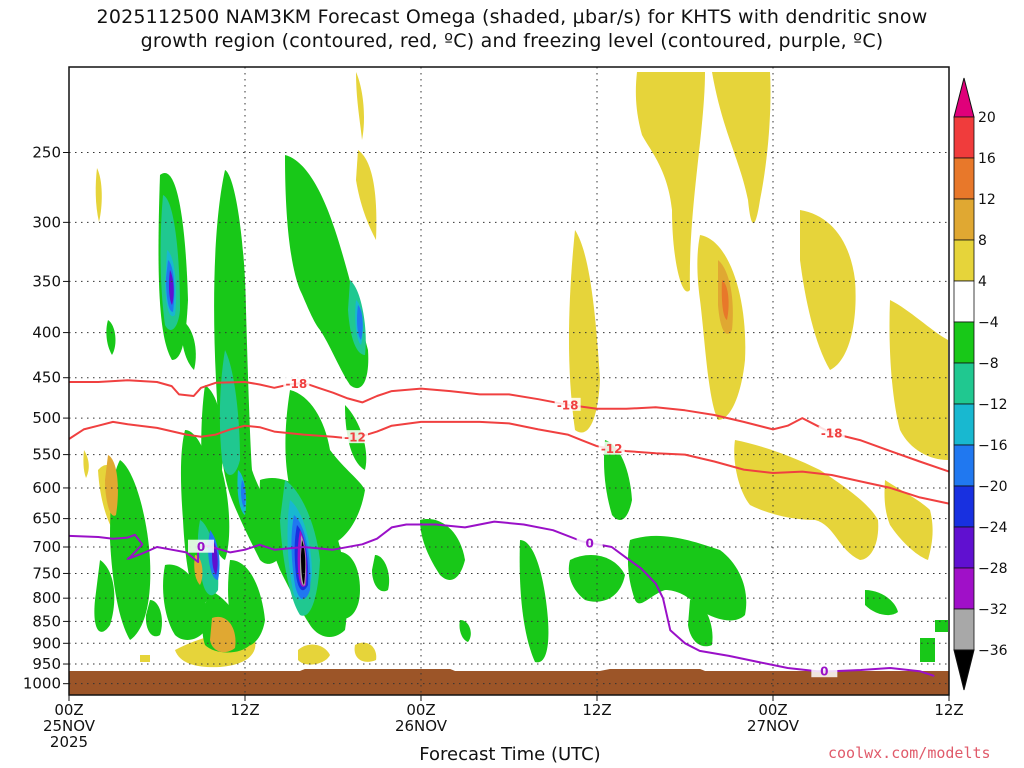 The image size is (1024, 768). What do you see at coordinates (987, 159) in the screenshot?
I see `colorbar-label-1: 16` at bounding box center [987, 159].